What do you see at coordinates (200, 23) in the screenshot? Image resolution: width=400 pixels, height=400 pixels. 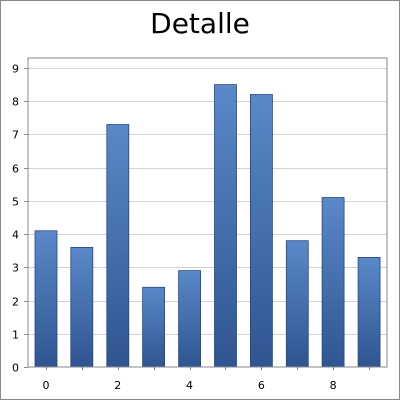 I see `chart-title: Detalle` at bounding box center [200, 23].